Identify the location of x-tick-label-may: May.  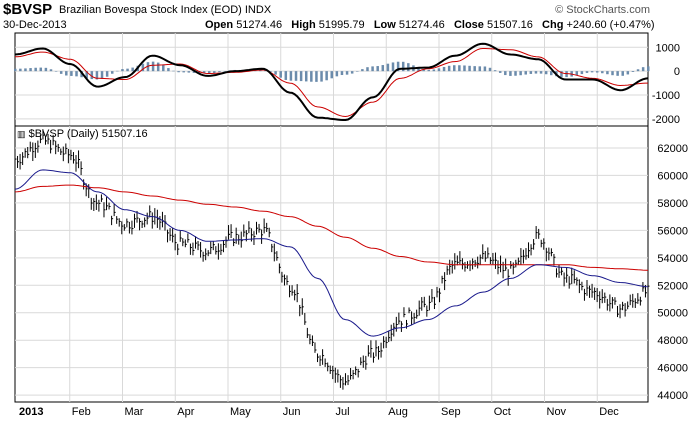
(240, 412).